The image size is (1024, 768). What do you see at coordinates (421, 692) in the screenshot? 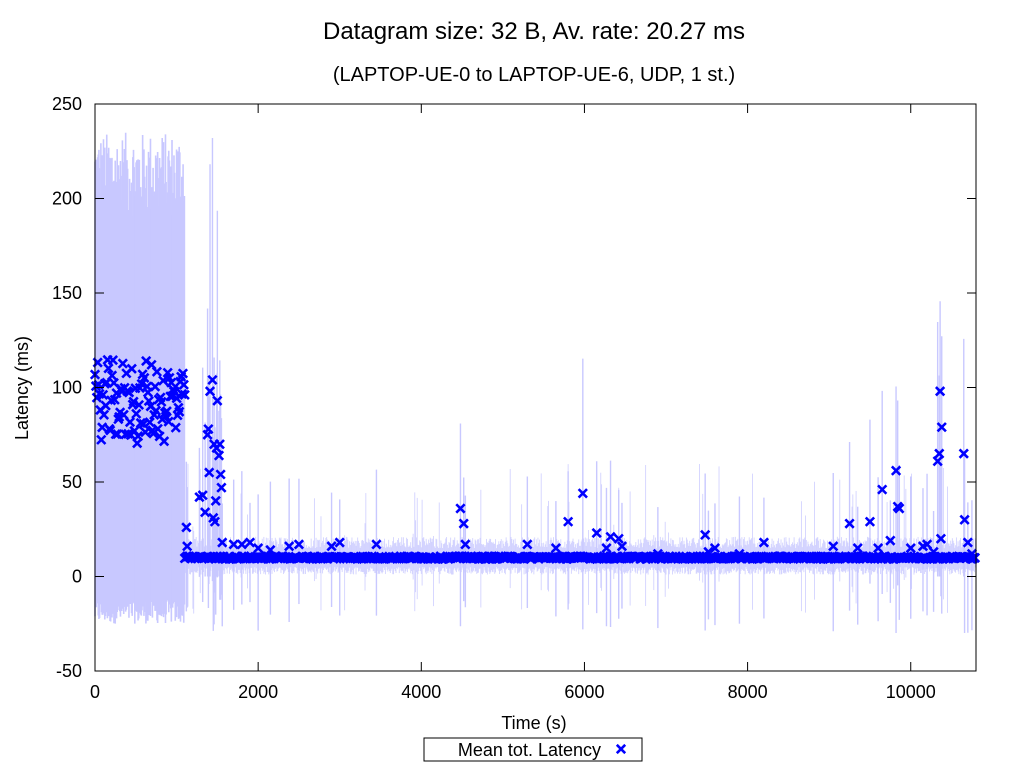
I see `x-tick-label: 4000` at bounding box center [421, 692].